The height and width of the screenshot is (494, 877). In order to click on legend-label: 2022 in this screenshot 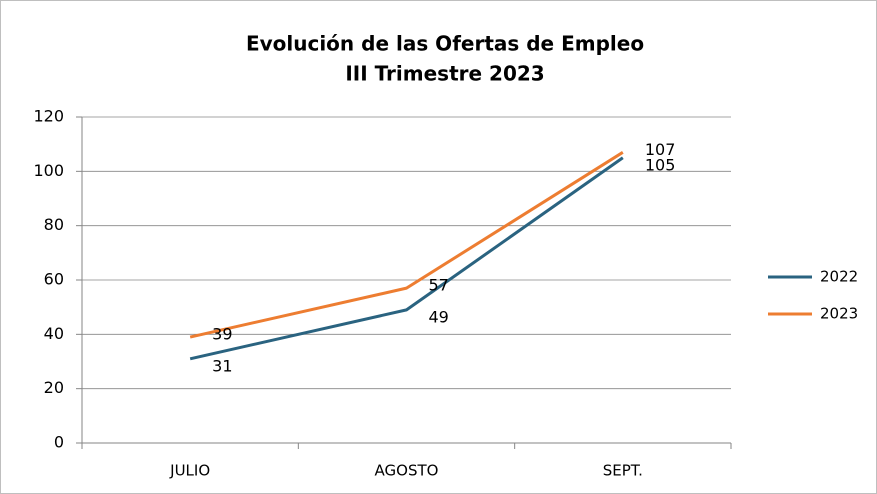, I will do `click(839, 277)`.